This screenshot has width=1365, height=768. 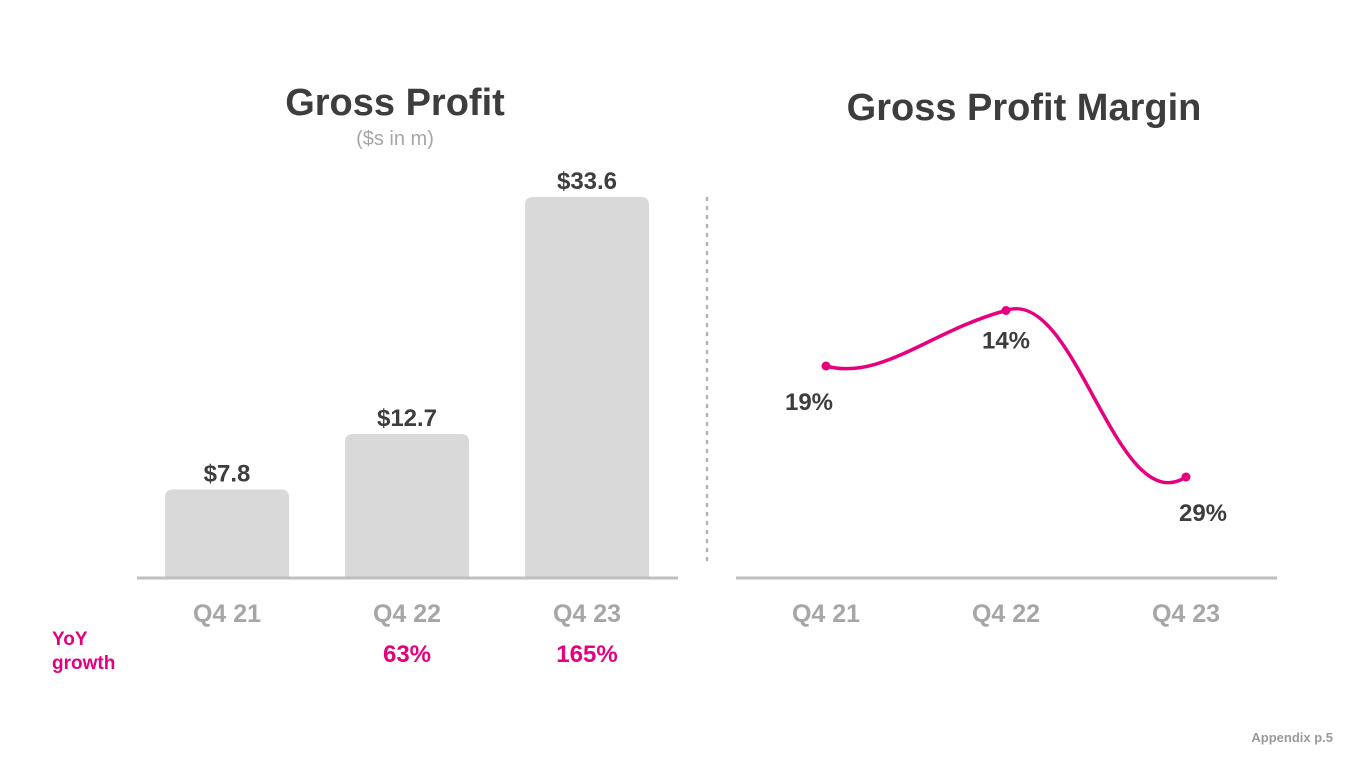 I want to click on yoy-growth-label: YoY growth, so click(x=84, y=651).